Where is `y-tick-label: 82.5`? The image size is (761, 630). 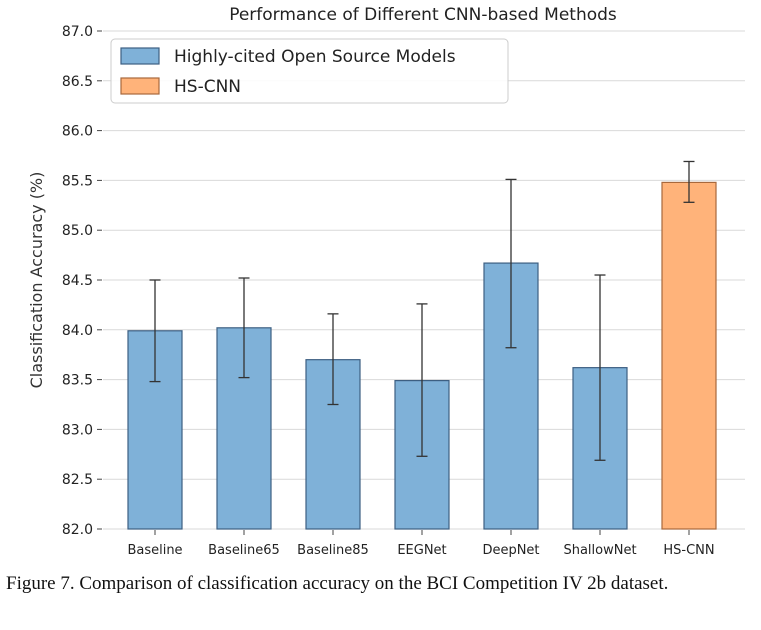
y-tick-label: 82.5 is located at coordinates (77, 480).